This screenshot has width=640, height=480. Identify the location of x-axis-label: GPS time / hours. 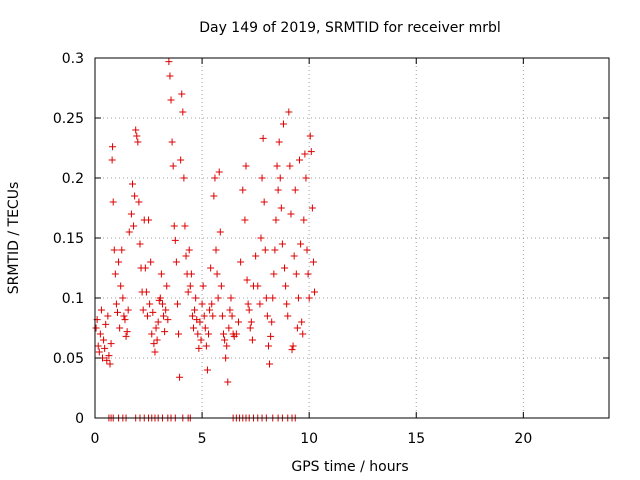
(349, 467).